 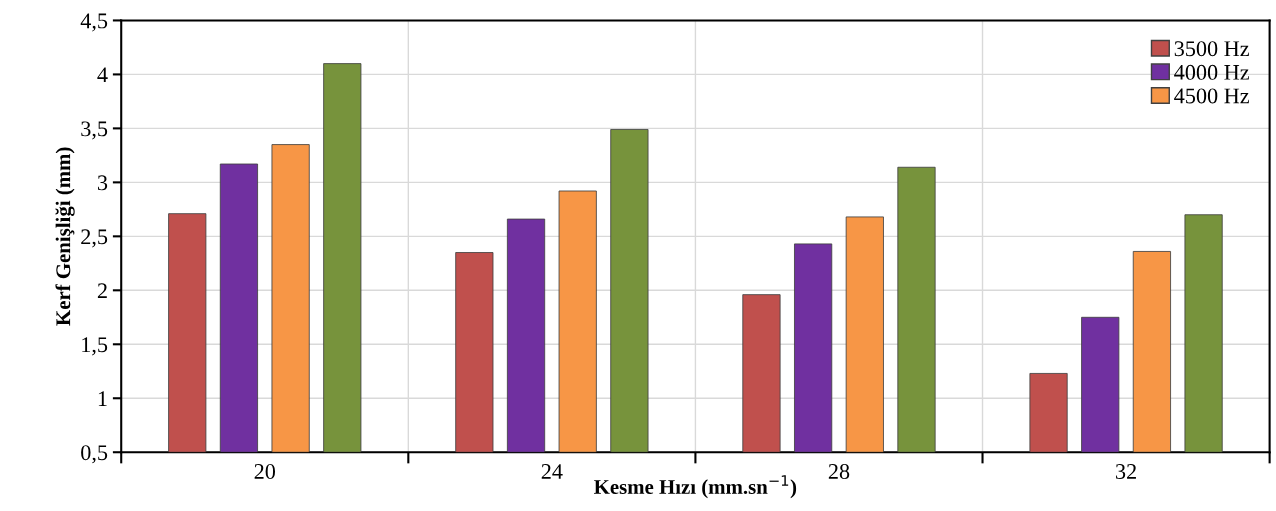 What do you see at coordinates (102, 398) in the screenshot?
I see `y-tick-label: 1` at bounding box center [102, 398].